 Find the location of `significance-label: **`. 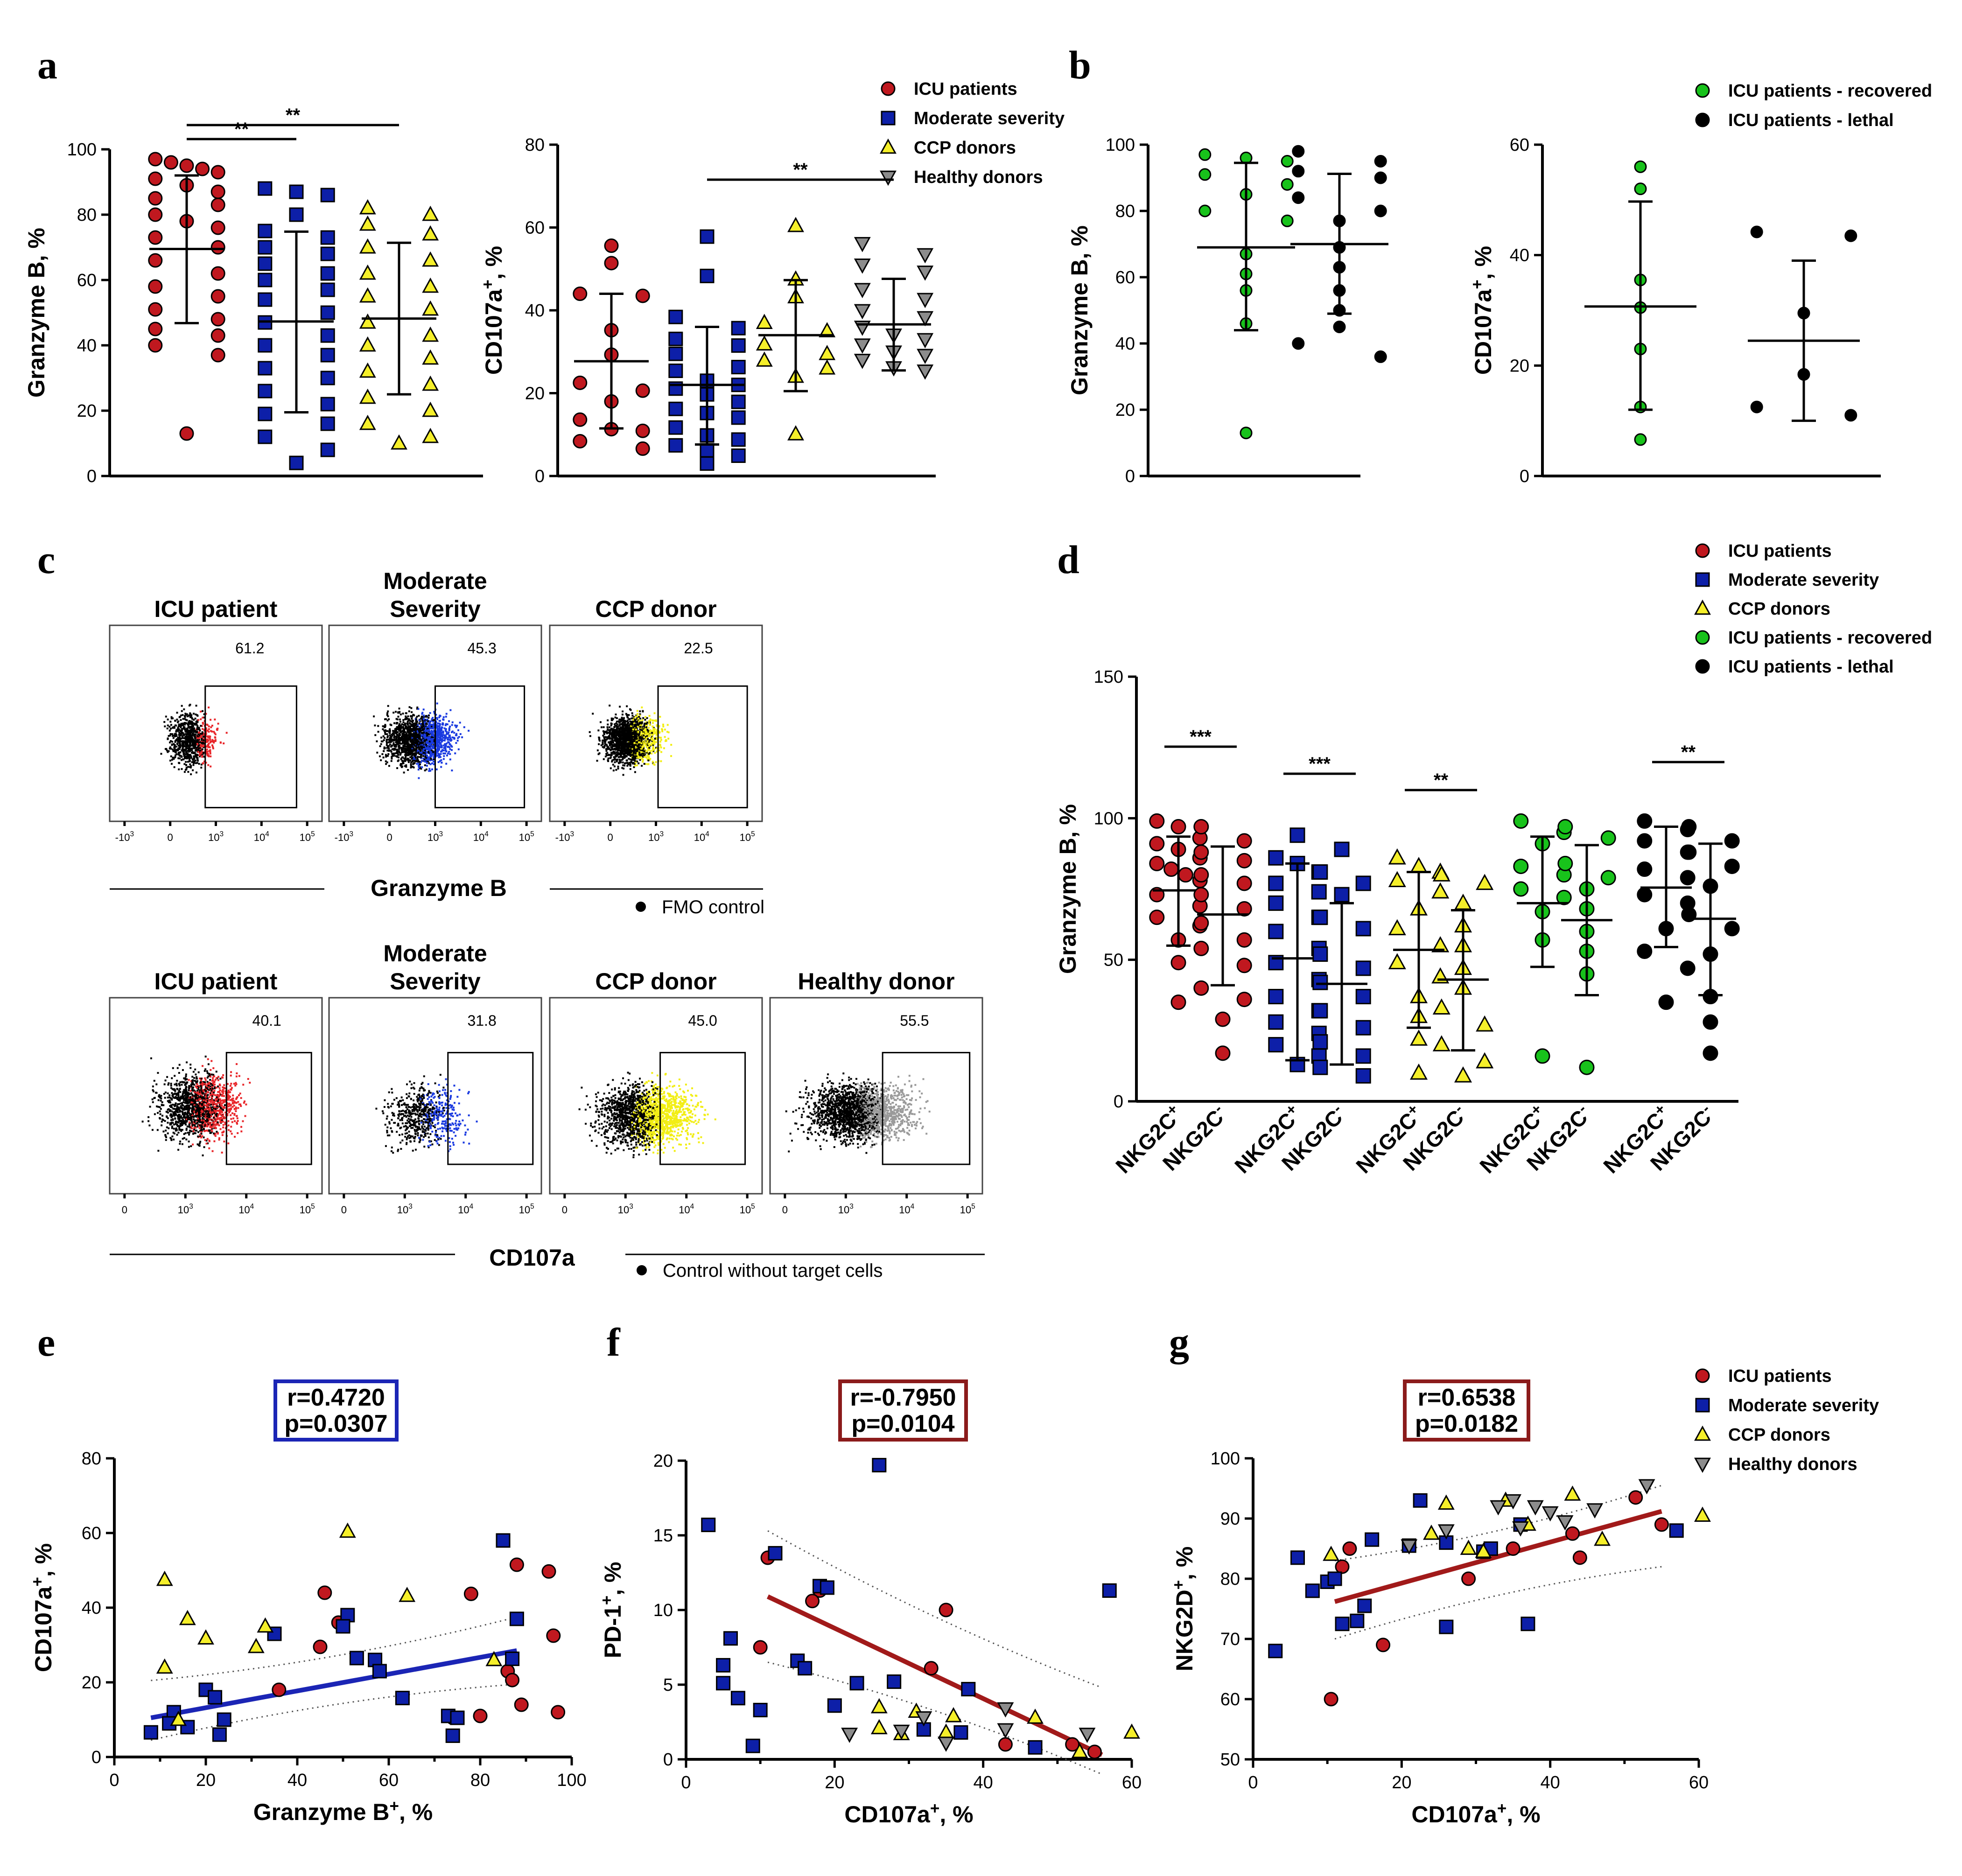

significance-label: ** is located at coordinates (241, 129).